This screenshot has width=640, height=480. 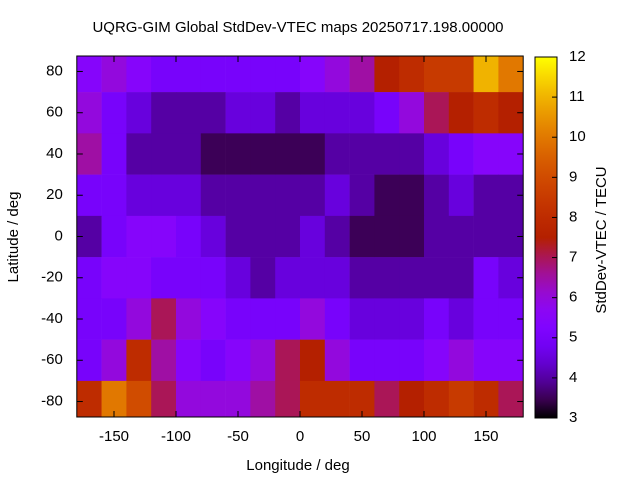 What do you see at coordinates (573, 297) in the screenshot?
I see `colorbar-tick-label: 6` at bounding box center [573, 297].